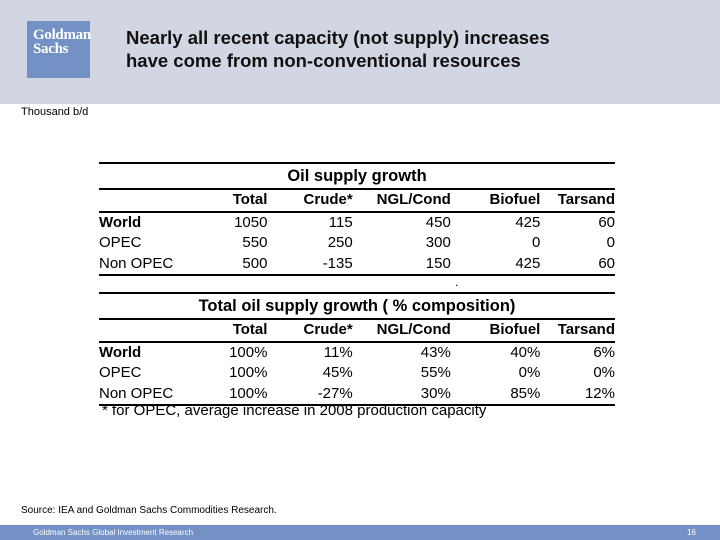 The image size is (720, 540). I want to click on table-row: Non OPEC 100% -27% 30% 85% 12%, so click(357, 394).